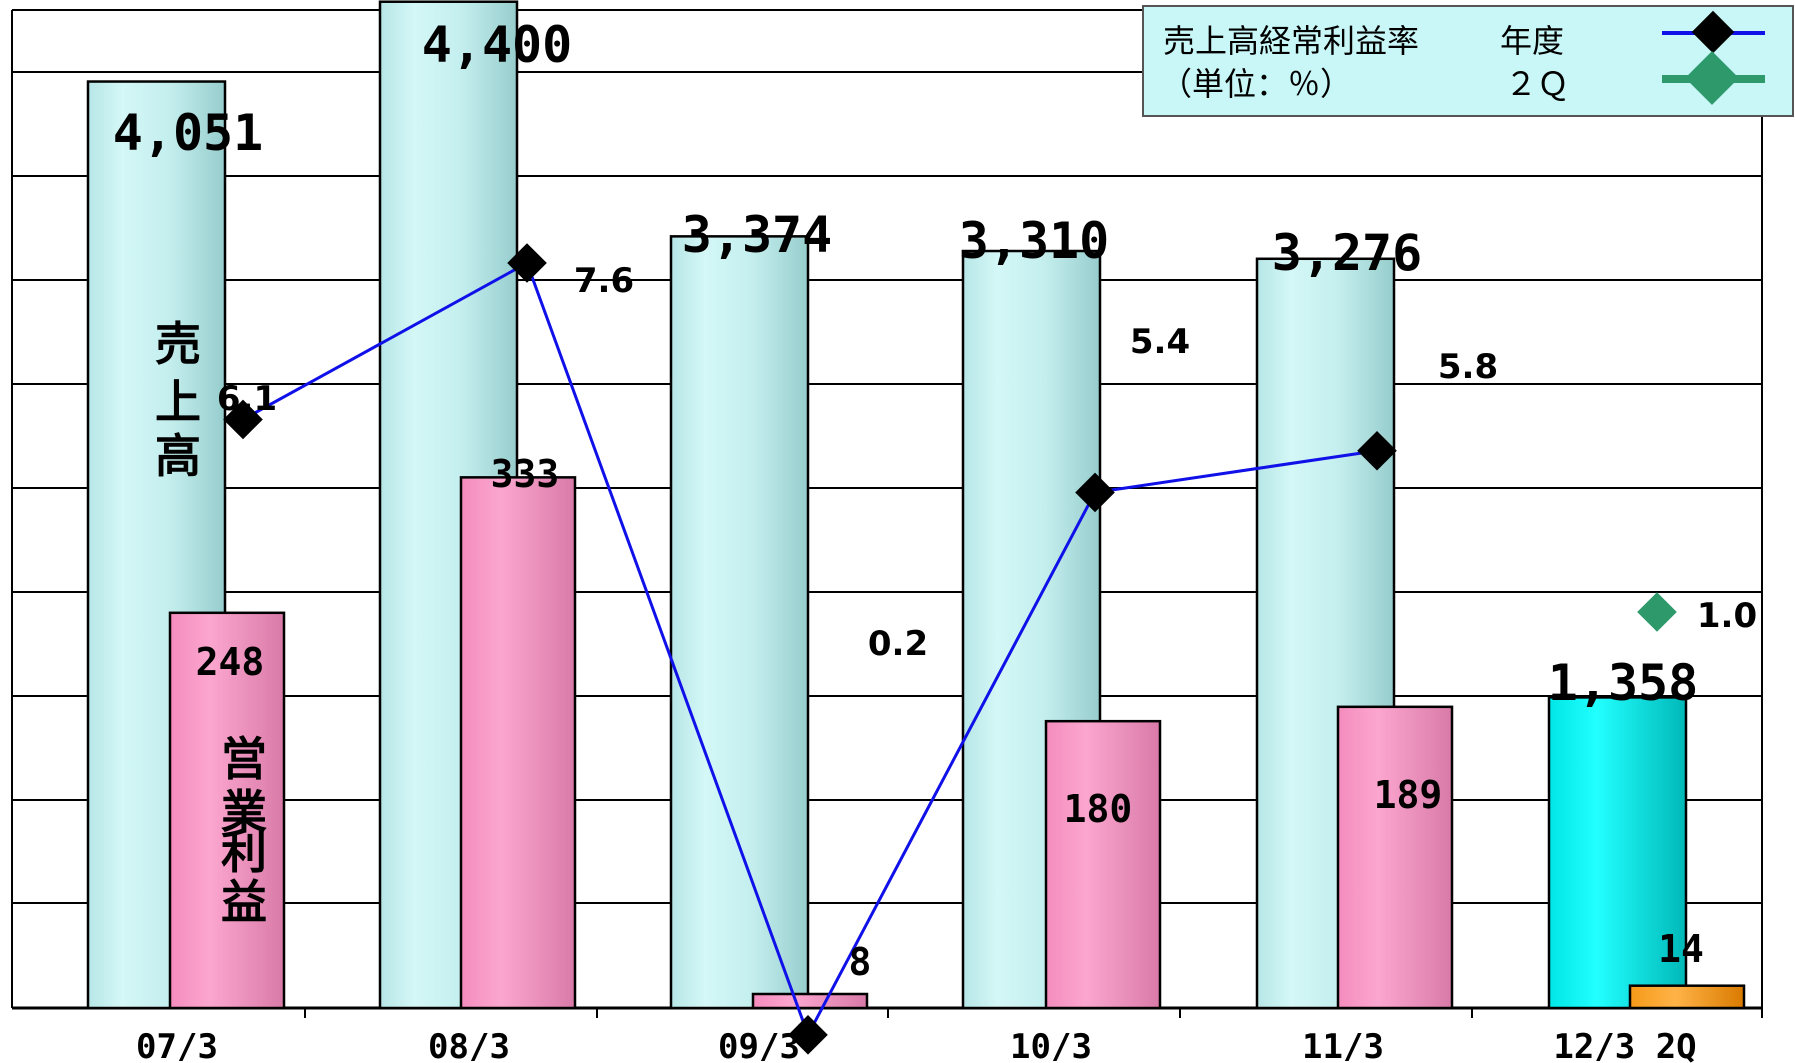  I want to click on legend-annual-marker, so click(1713, 32).